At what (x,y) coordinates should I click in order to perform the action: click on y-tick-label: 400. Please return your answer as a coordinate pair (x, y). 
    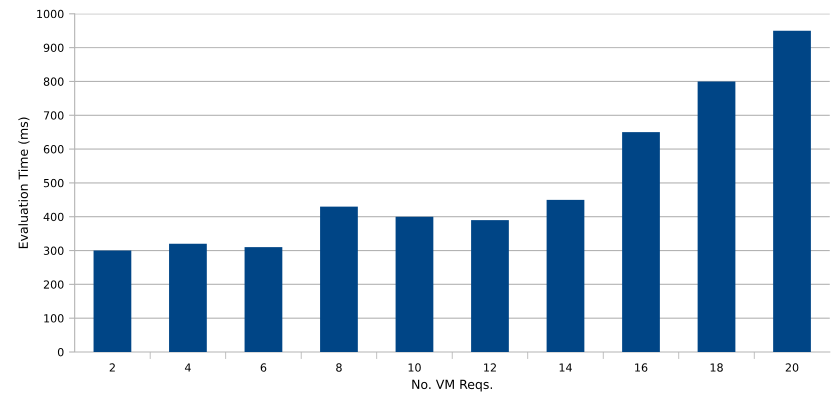
    Looking at the image, I should click on (54, 217).